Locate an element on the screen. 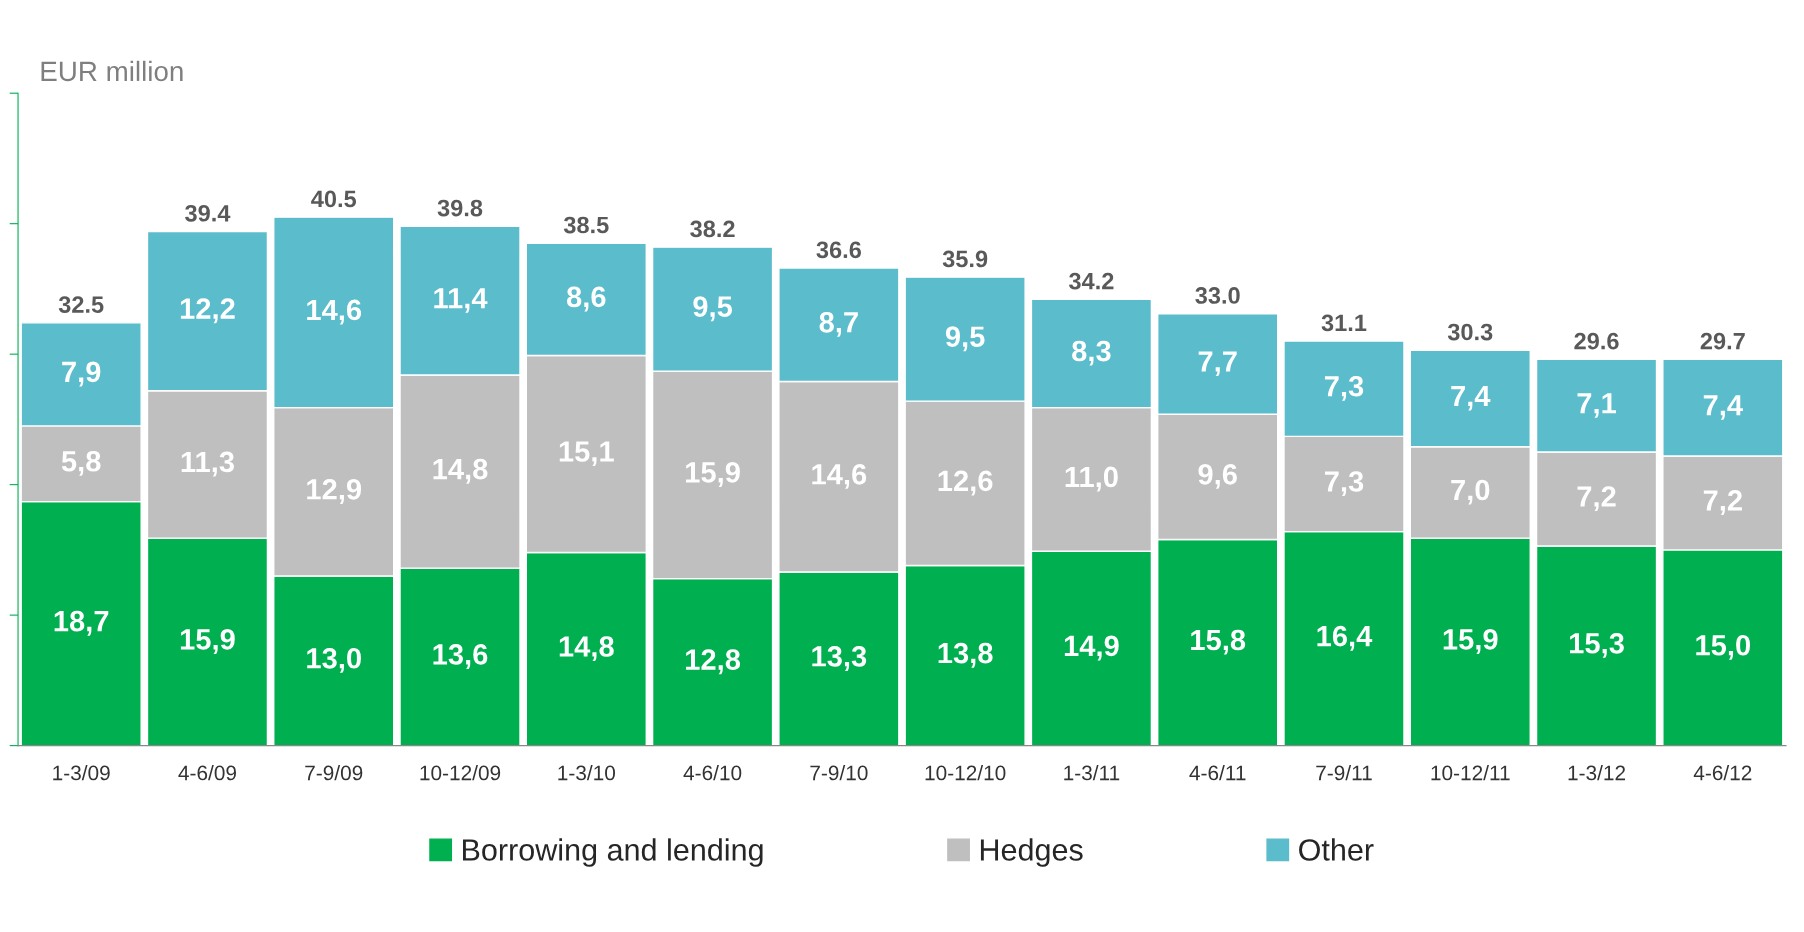  data-label: 7,7 is located at coordinates (1217, 363).